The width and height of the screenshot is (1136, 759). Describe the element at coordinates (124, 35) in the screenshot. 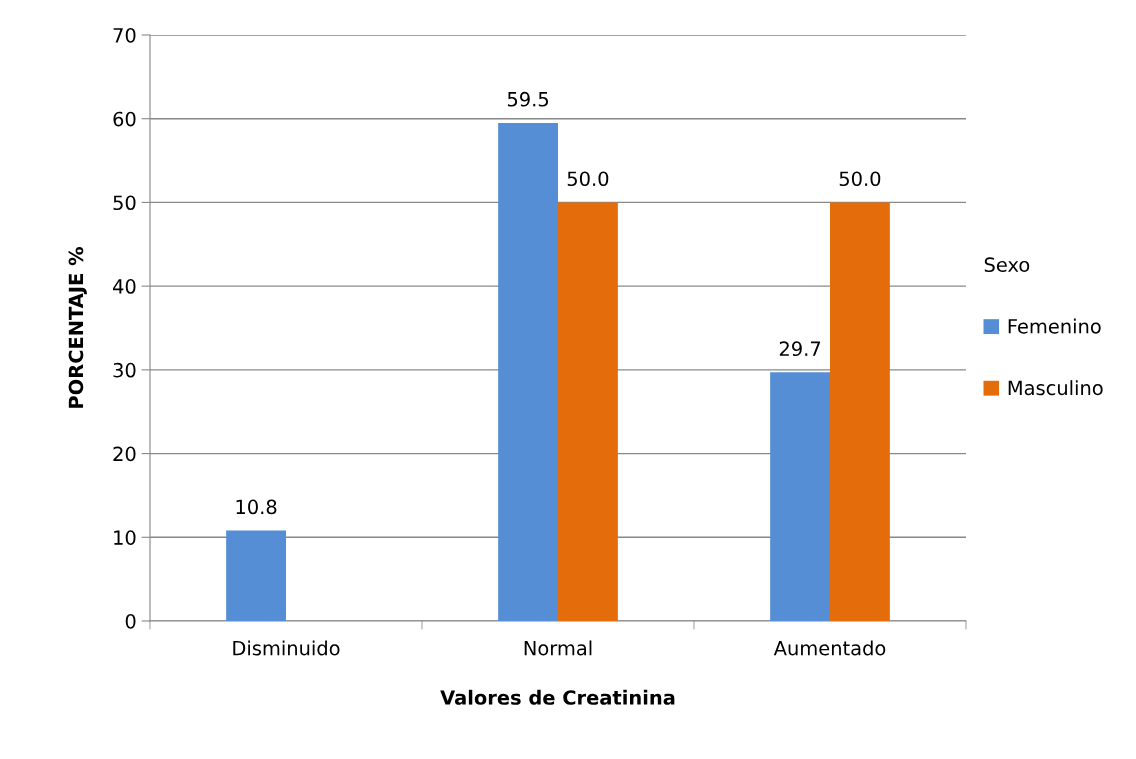

I see `y-tick-label: 70` at that location.